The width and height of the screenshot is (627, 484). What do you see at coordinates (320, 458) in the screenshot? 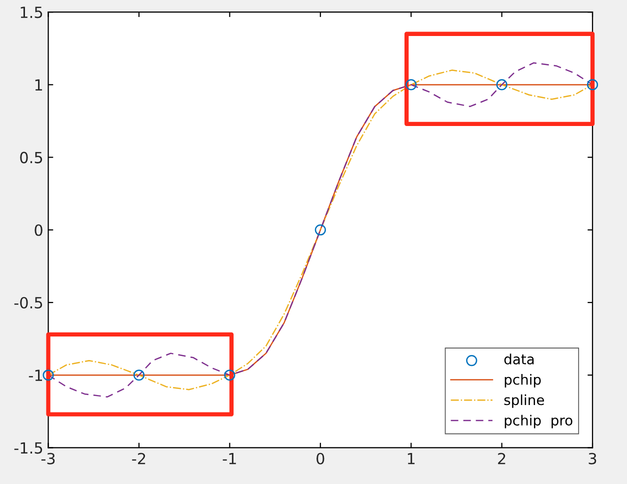
I see `x-tick-label: 0` at bounding box center [320, 458].